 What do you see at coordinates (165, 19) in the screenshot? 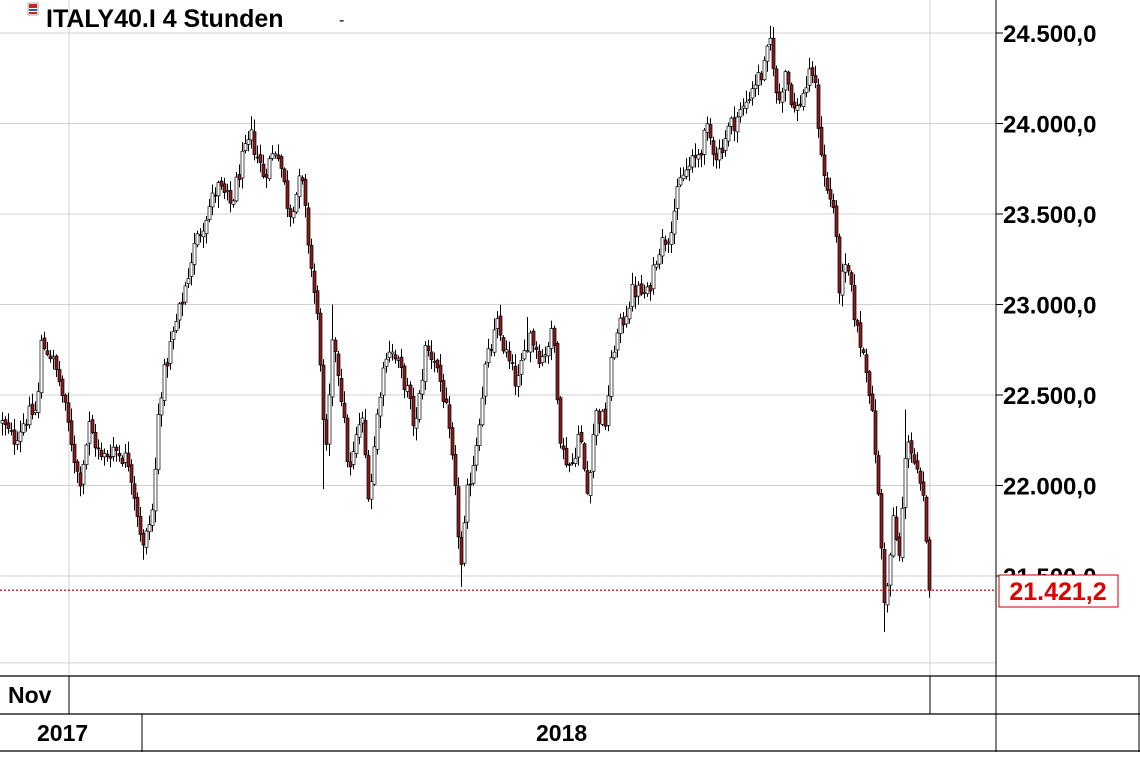
I see `chart-title: ITALY40.I 4 Stunden` at bounding box center [165, 19].